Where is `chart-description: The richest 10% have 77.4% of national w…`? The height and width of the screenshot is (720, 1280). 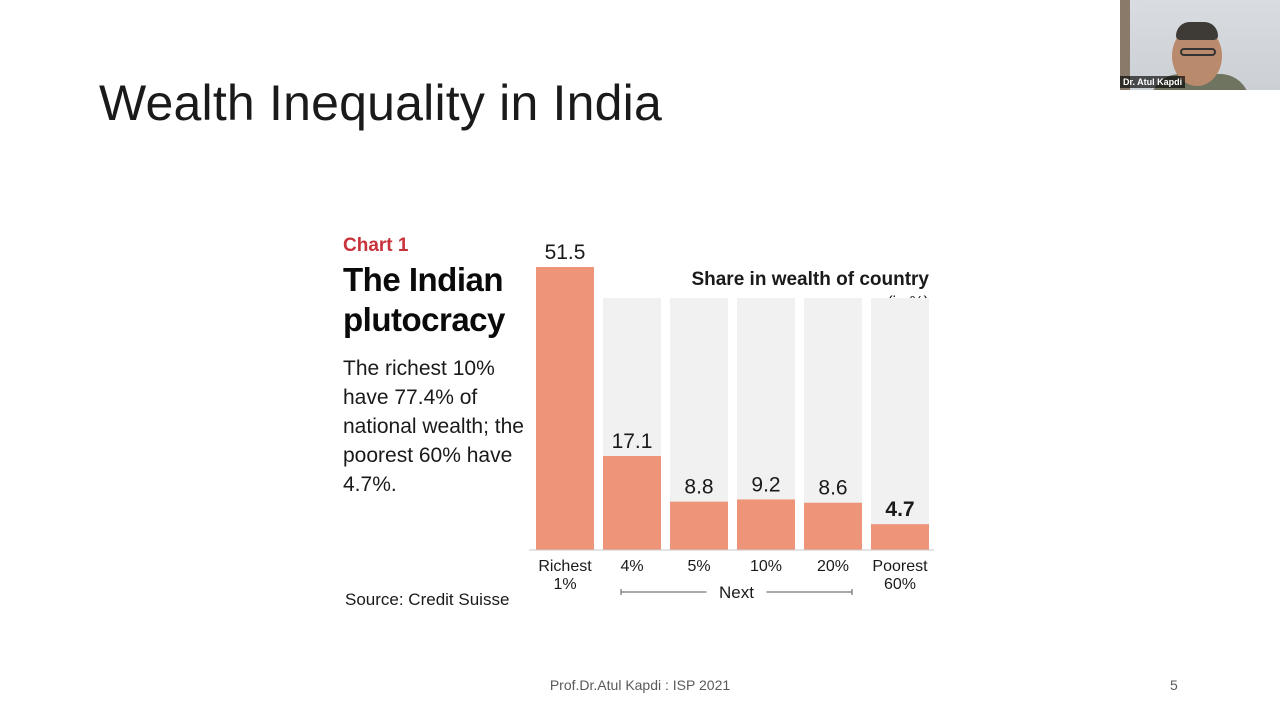
chart-description: The richest 10% have 77.4% of national w… is located at coordinates (433, 426).